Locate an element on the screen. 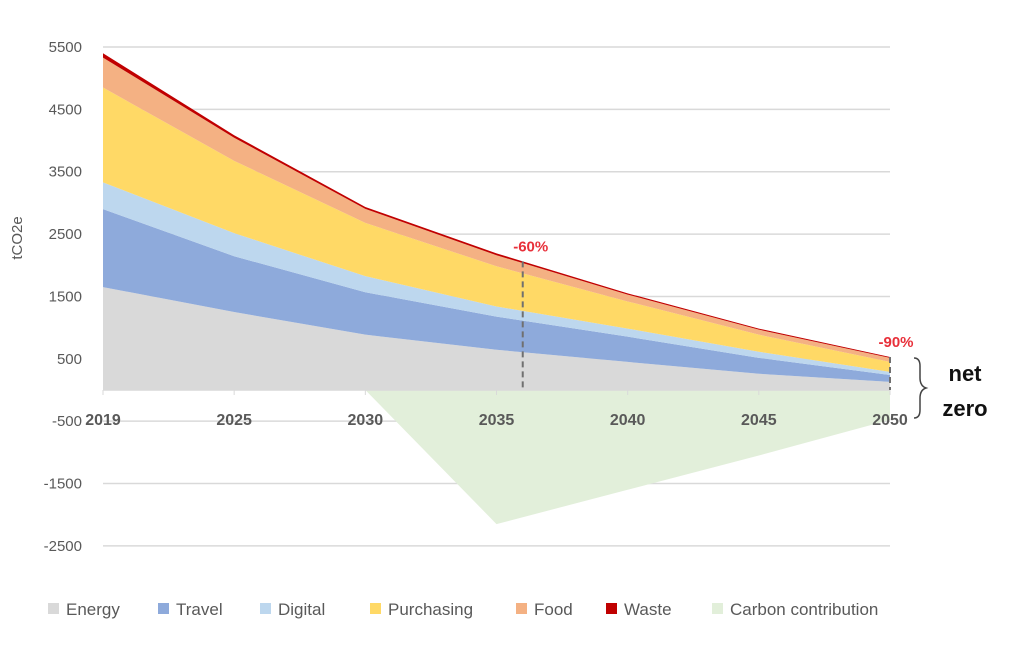 This screenshot has height=672, width=1032. x-tick-label: 2040 is located at coordinates (628, 420).